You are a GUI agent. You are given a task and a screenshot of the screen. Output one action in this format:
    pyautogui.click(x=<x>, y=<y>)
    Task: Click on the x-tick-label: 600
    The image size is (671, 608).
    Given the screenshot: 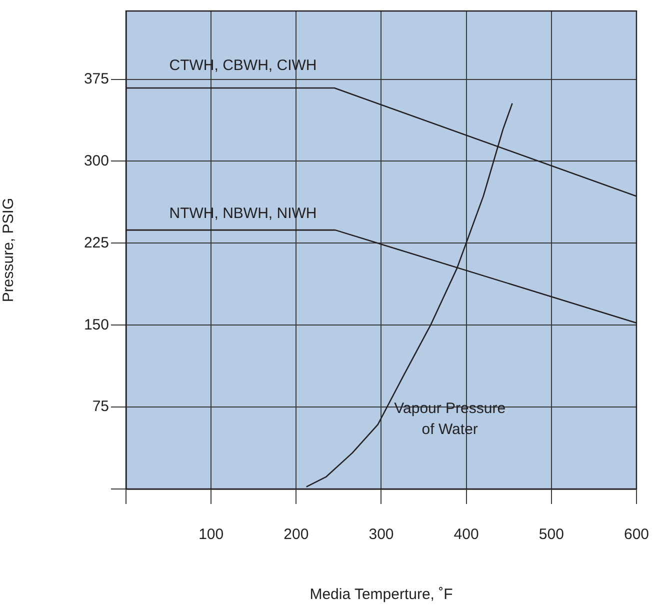 What is the action you would take?
    pyautogui.click(x=636, y=535)
    